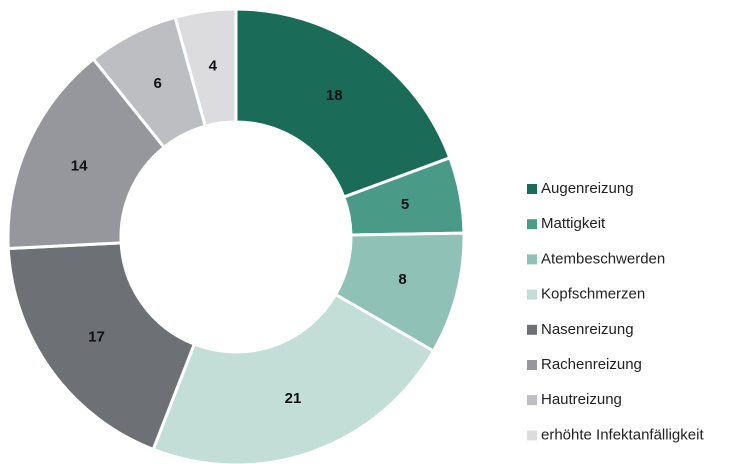 This screenshot has width=734, height=464. I want to click on data-label: 21, so click(293, 398).